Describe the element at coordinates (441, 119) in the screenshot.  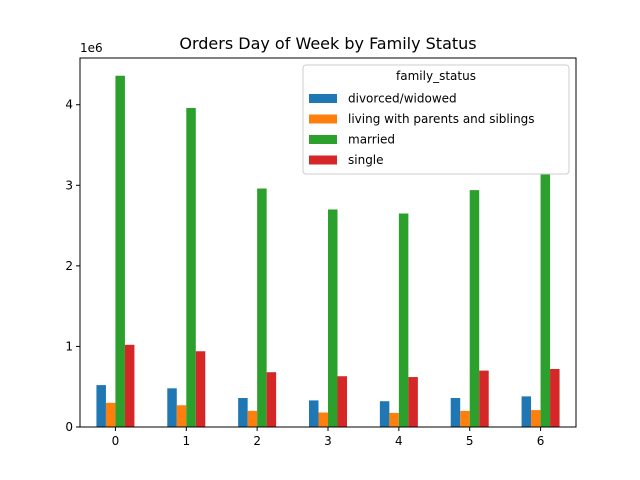
I see `legend-label: living with parents and siblings` at that location.